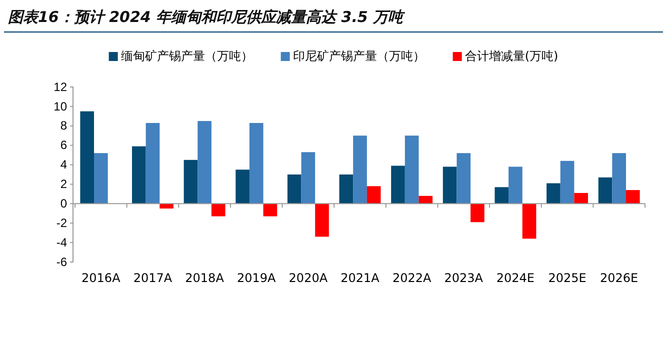  Describe the element at coordinates (511, 56) in the screenshot. I see `legend-label: 合计增减量(万吨)` at that location.